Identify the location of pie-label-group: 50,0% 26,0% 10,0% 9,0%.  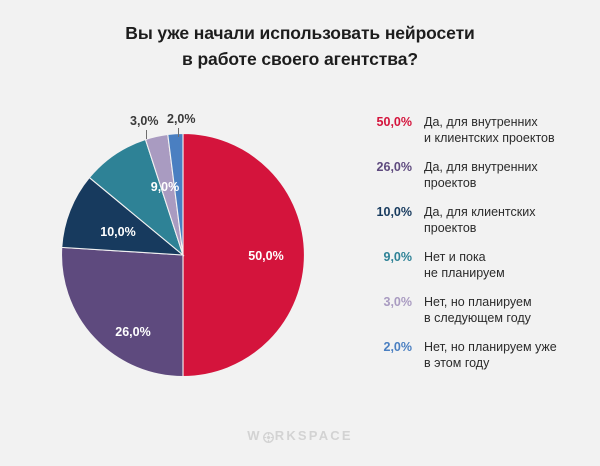
(191, 259).